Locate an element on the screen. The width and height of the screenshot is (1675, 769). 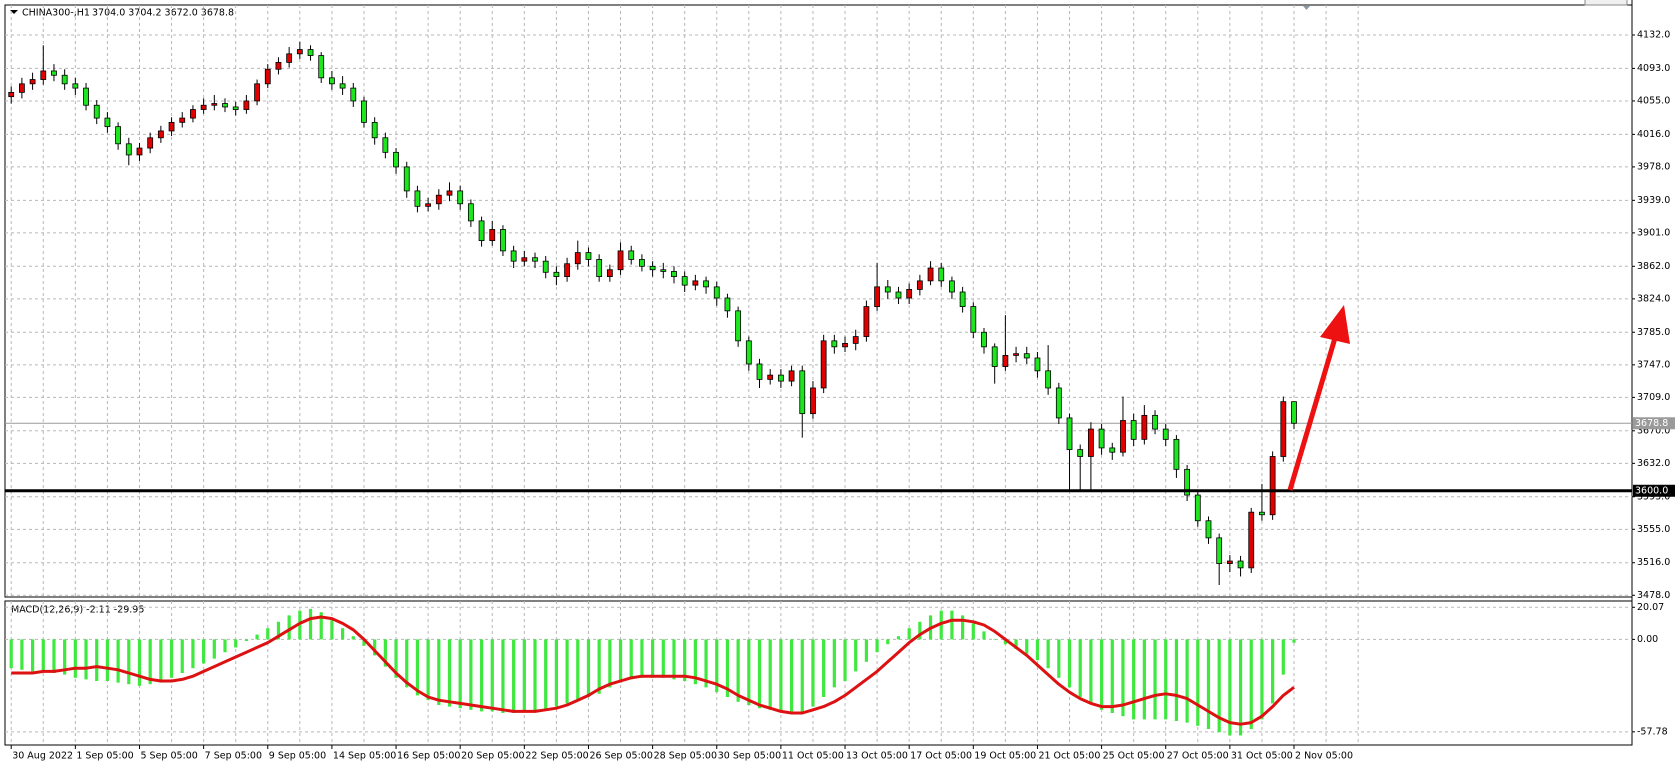
signal-line is located at coordinates (653, 670).